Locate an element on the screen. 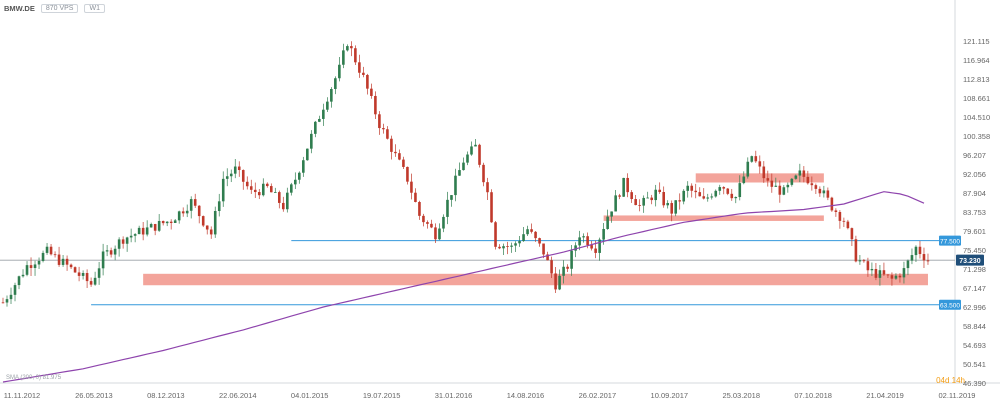 The width and height of the screenshot is (1000, 405). support-label: 77.500 is located at coordinates (950, 242).